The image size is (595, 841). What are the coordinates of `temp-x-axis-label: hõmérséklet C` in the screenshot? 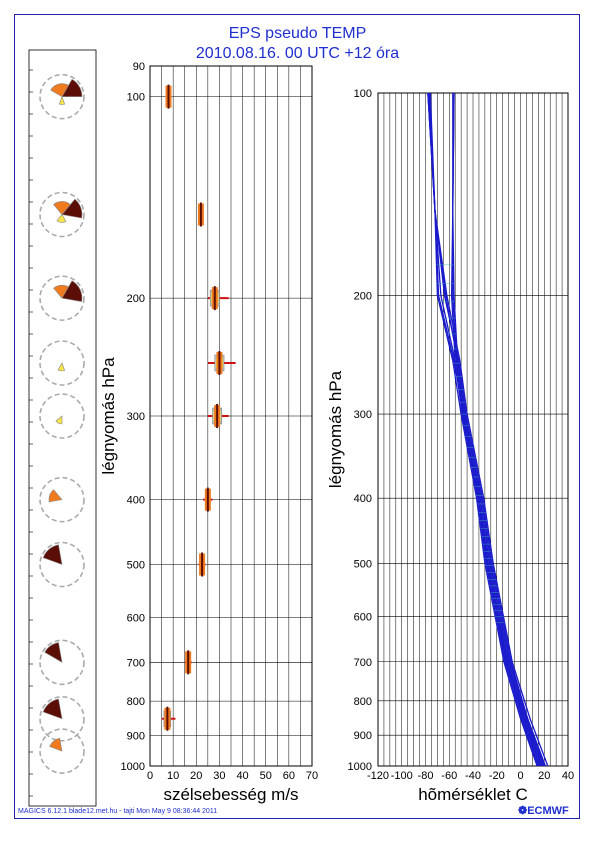 It's located at (473, 794).